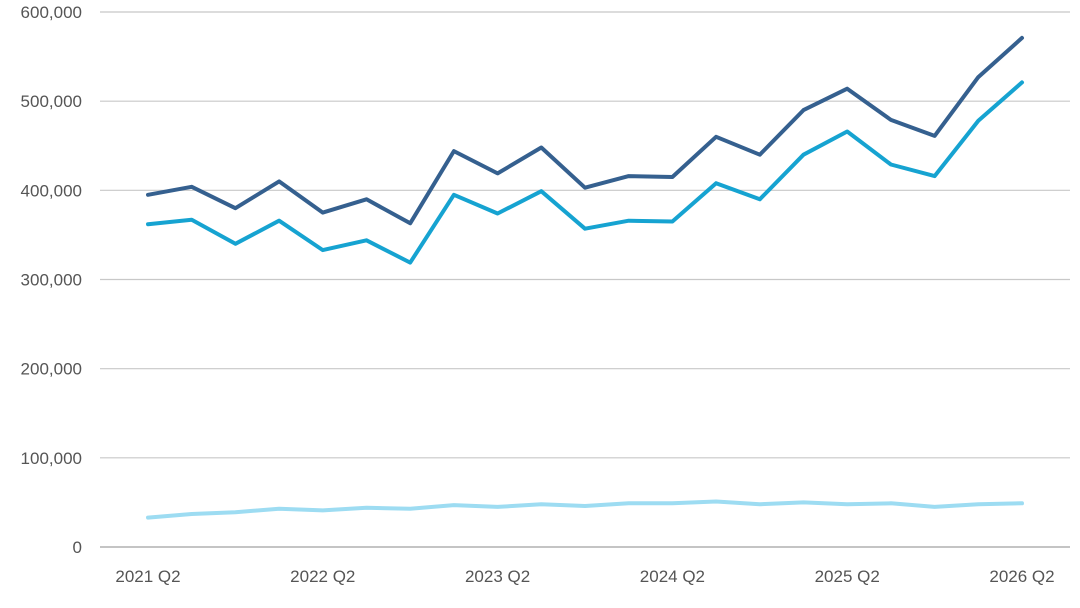 The image size is (1080, 608). I want to click on y-tick-label: 100,000, so click(51, 458).